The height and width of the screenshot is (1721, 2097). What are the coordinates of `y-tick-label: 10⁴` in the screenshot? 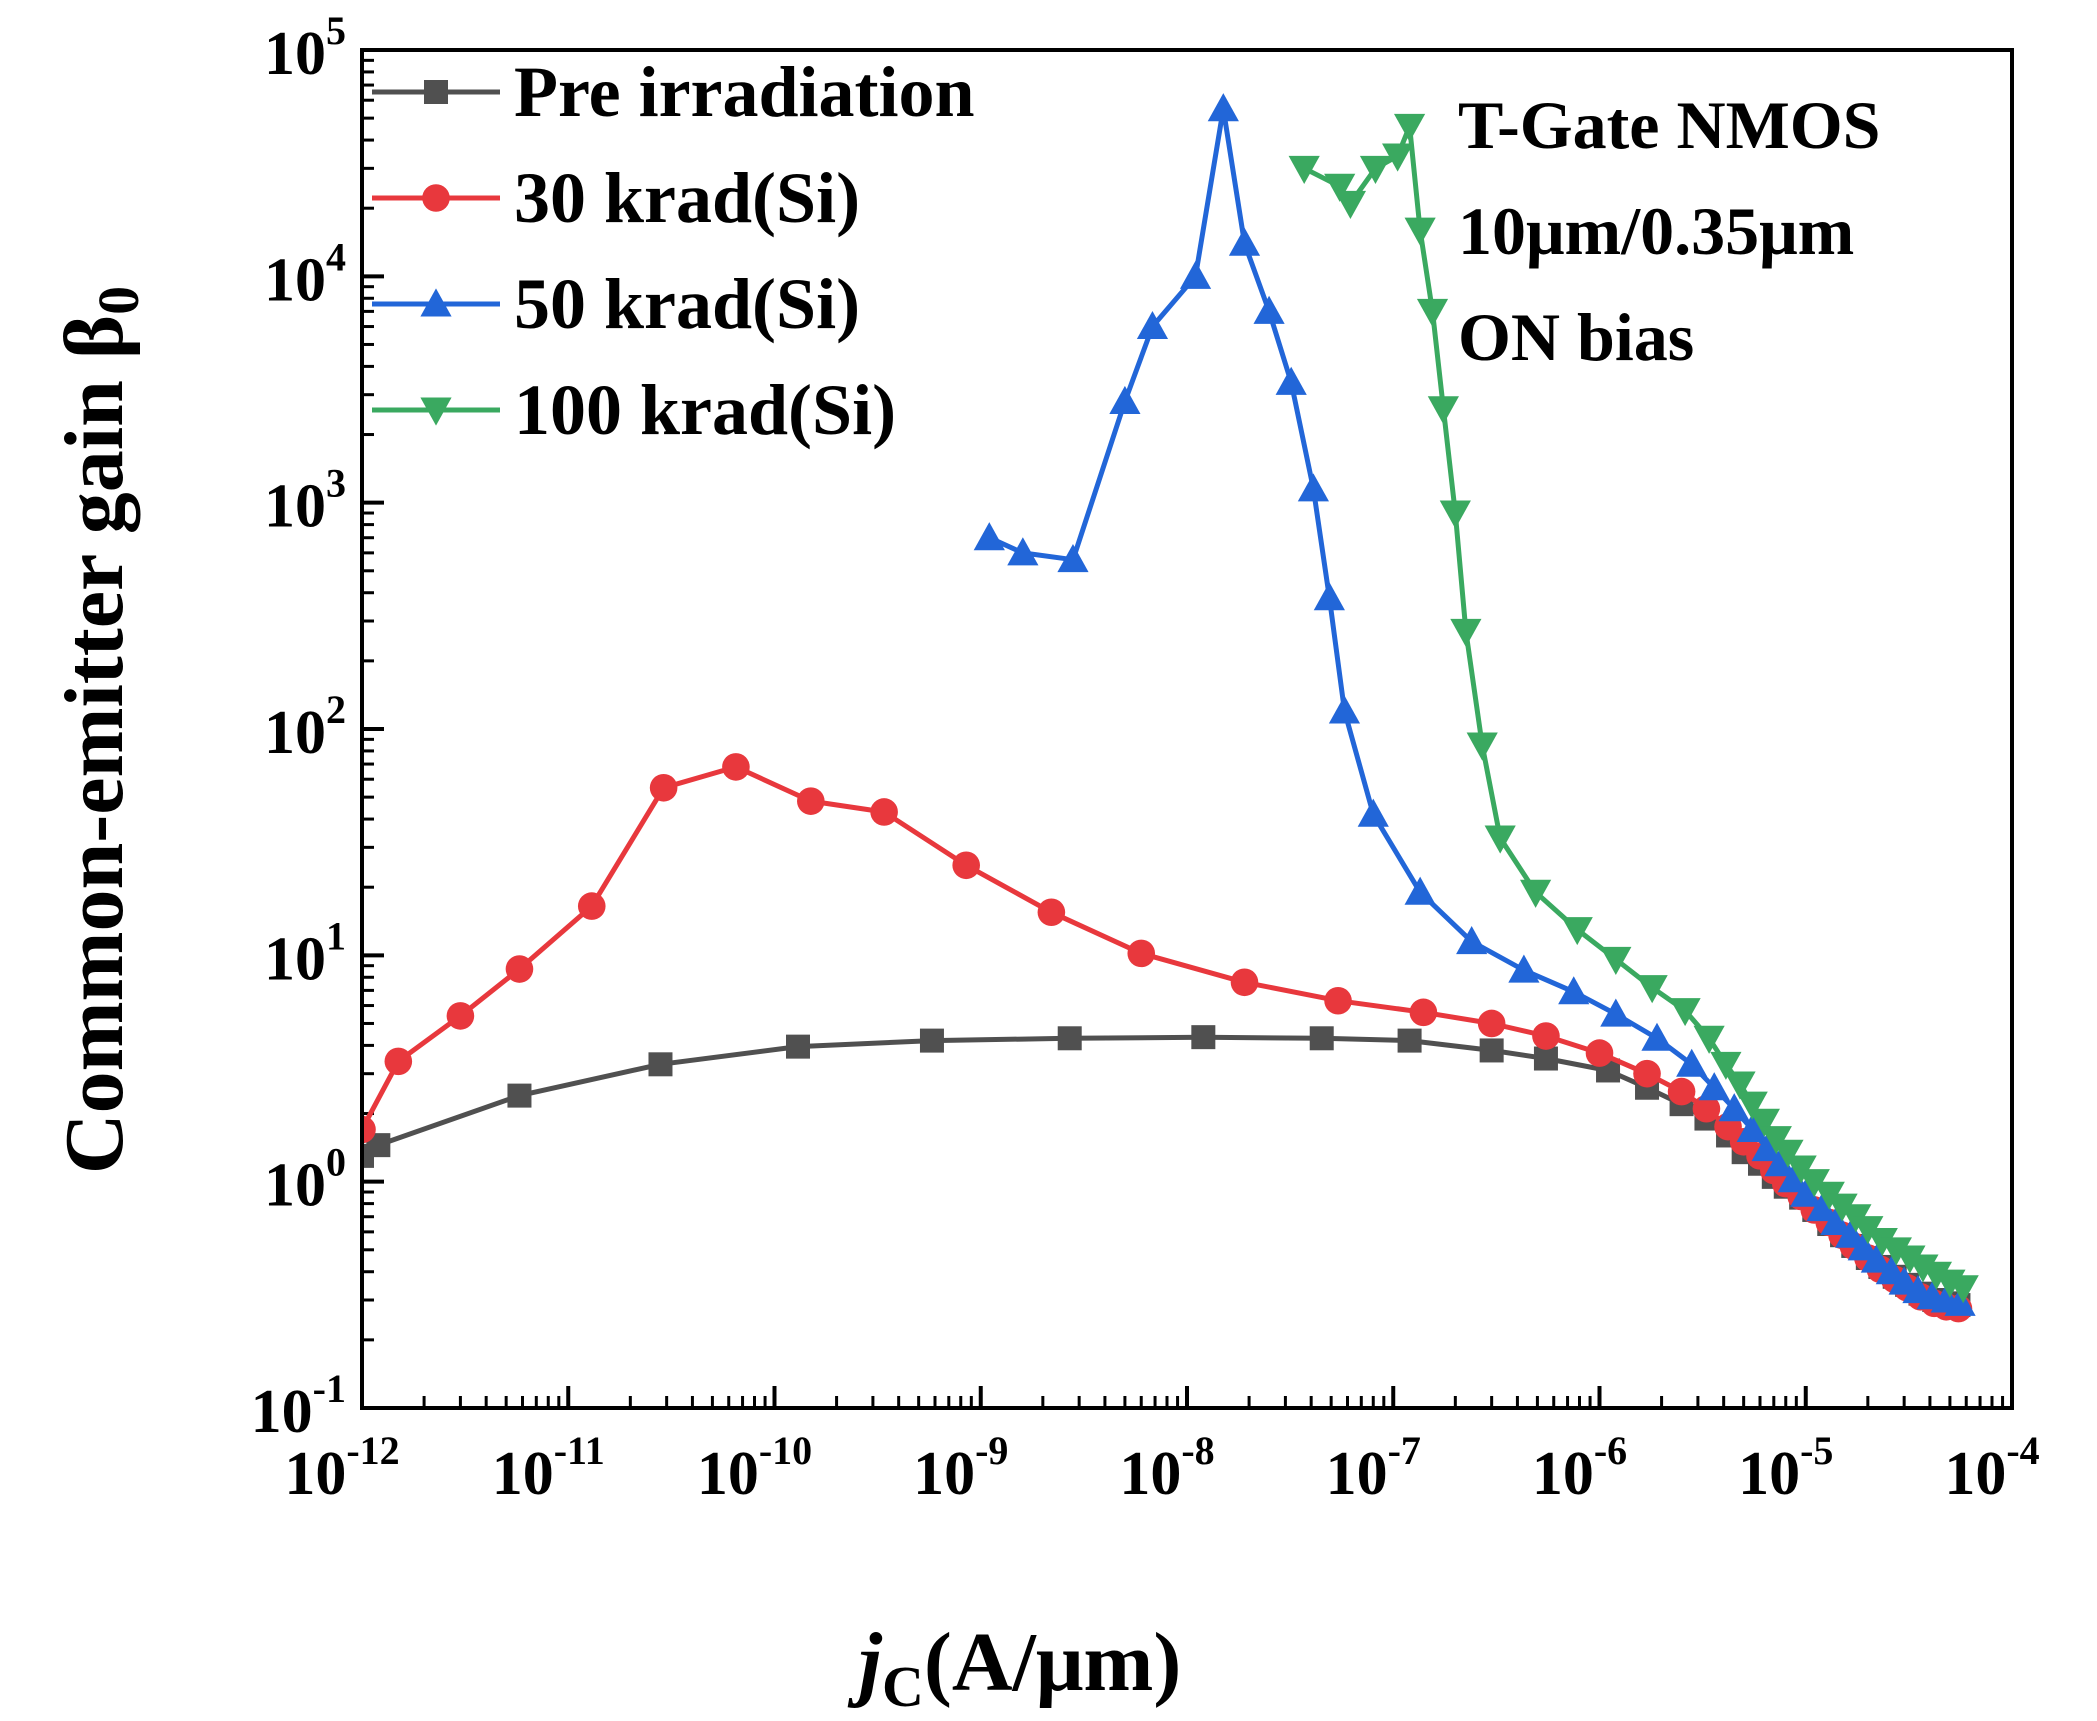 It's located at (305, 274).